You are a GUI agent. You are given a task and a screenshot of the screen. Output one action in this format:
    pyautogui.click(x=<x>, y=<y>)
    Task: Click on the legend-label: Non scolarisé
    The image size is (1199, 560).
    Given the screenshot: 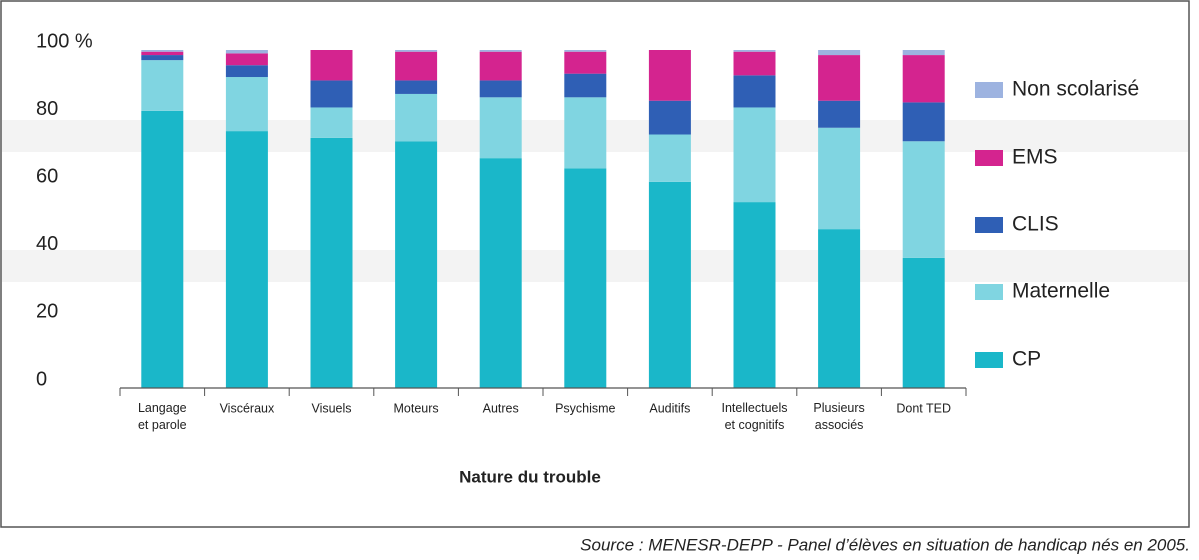 What is the action you would take?
    pyautogui.click(x=1075, y=89)
    